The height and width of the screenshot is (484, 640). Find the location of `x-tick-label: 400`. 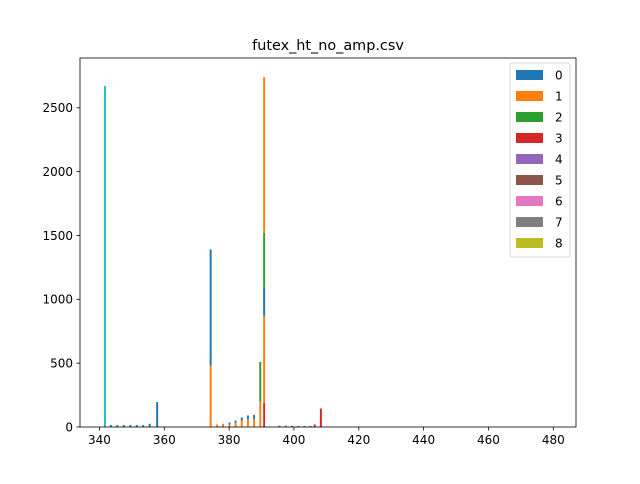

x-tick-label: 400 is located at coordinates (294, 440).